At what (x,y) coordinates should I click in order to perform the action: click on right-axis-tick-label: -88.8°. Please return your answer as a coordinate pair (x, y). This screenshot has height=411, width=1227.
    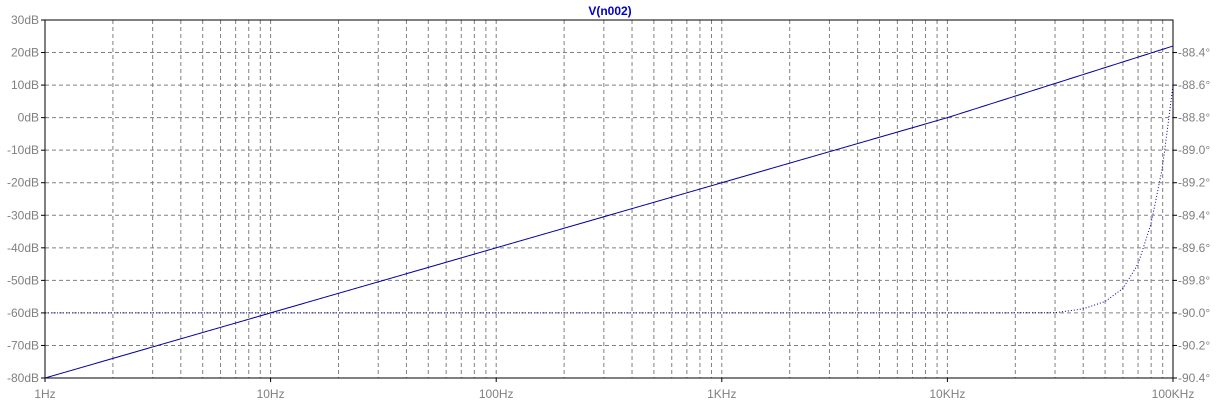
    Looking at the image, I should click on (1194, 118).